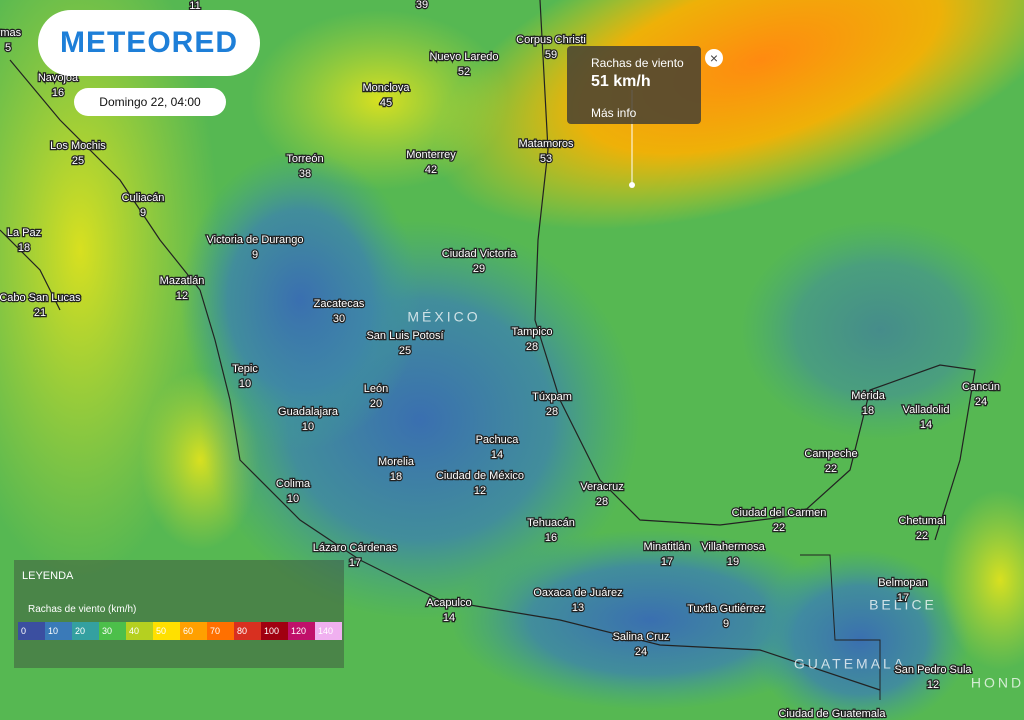  What do you see at coordinates (220, 631) in the screenshot?
I see `legend-tick: 70` at bounding box center [220, 631].